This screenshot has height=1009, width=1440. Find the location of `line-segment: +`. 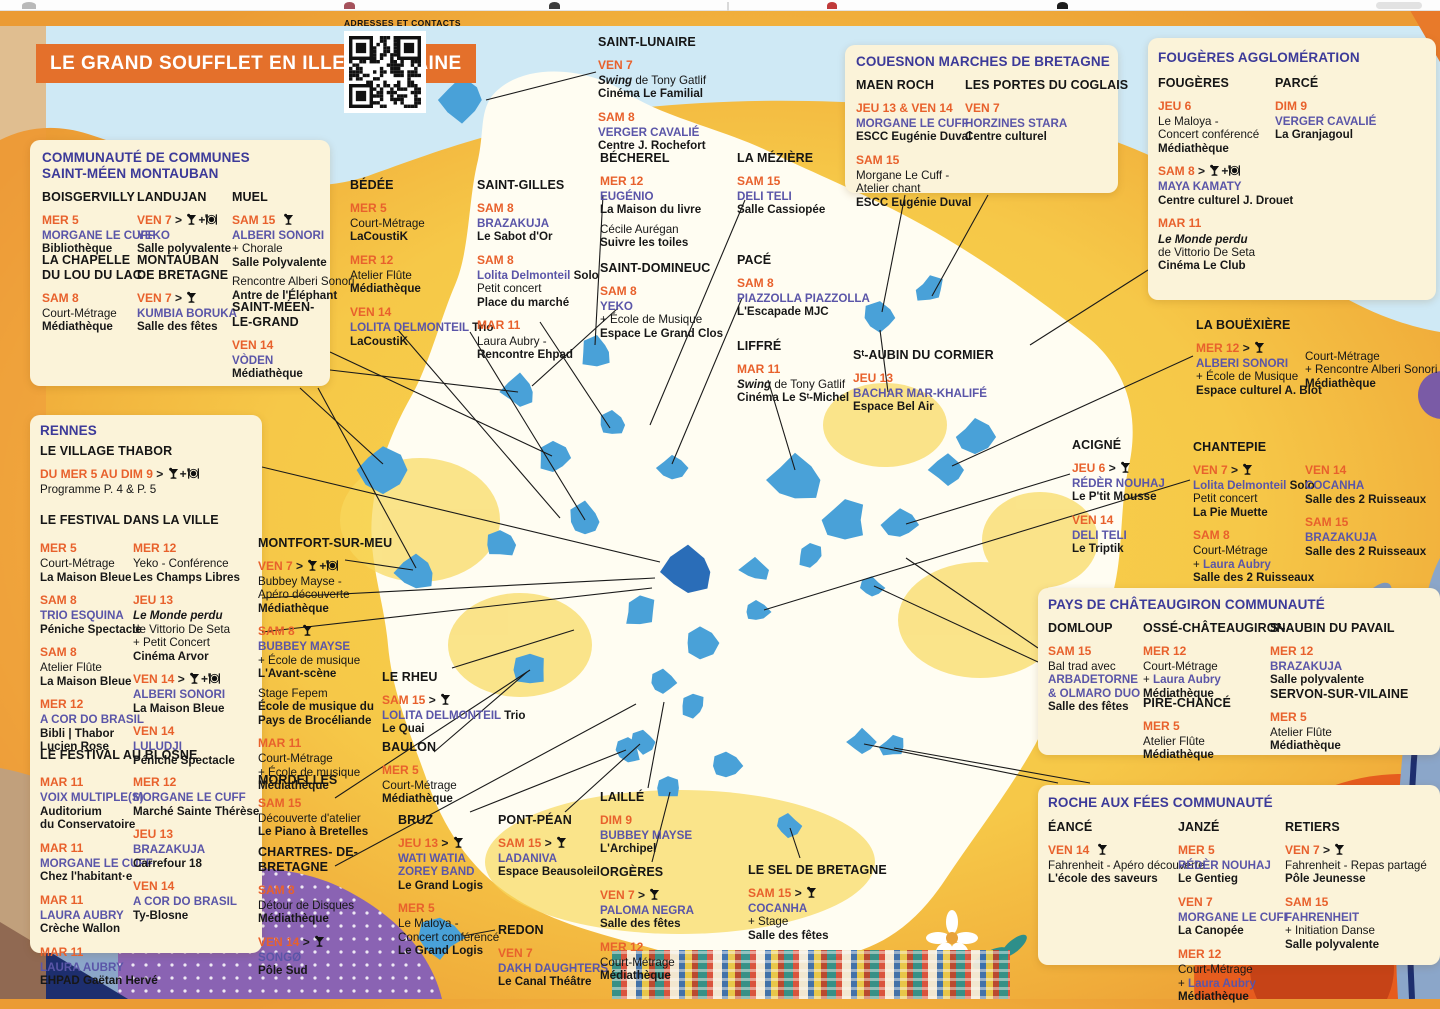

line-segment: + is located at coordinates (1183, 983).